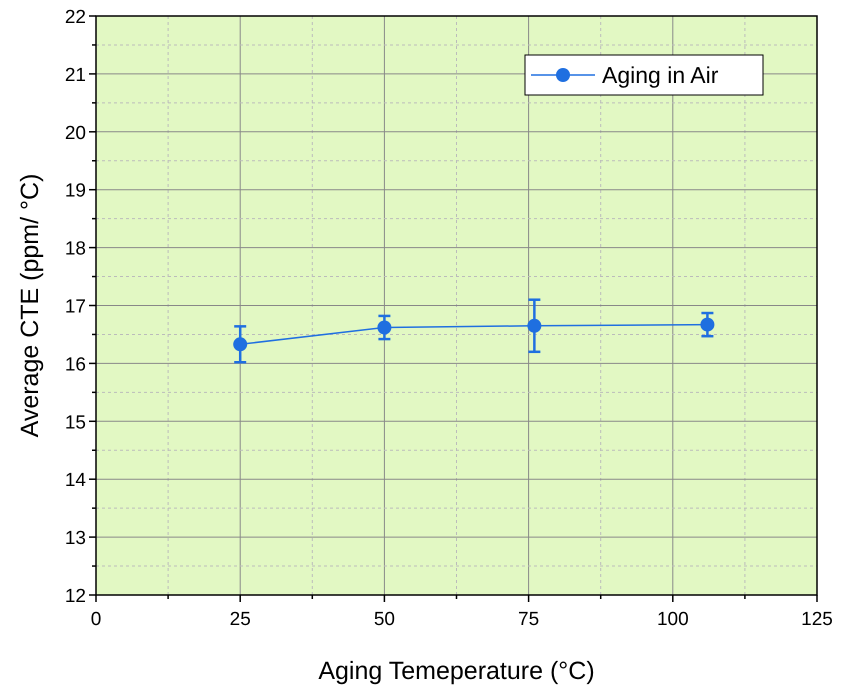 The width and height of the screenshot is (841, 693). What do you see at coordinates (75, 75) in the screenshot?
I see `y-tick-label: 21` at bounding box center [75, 75].